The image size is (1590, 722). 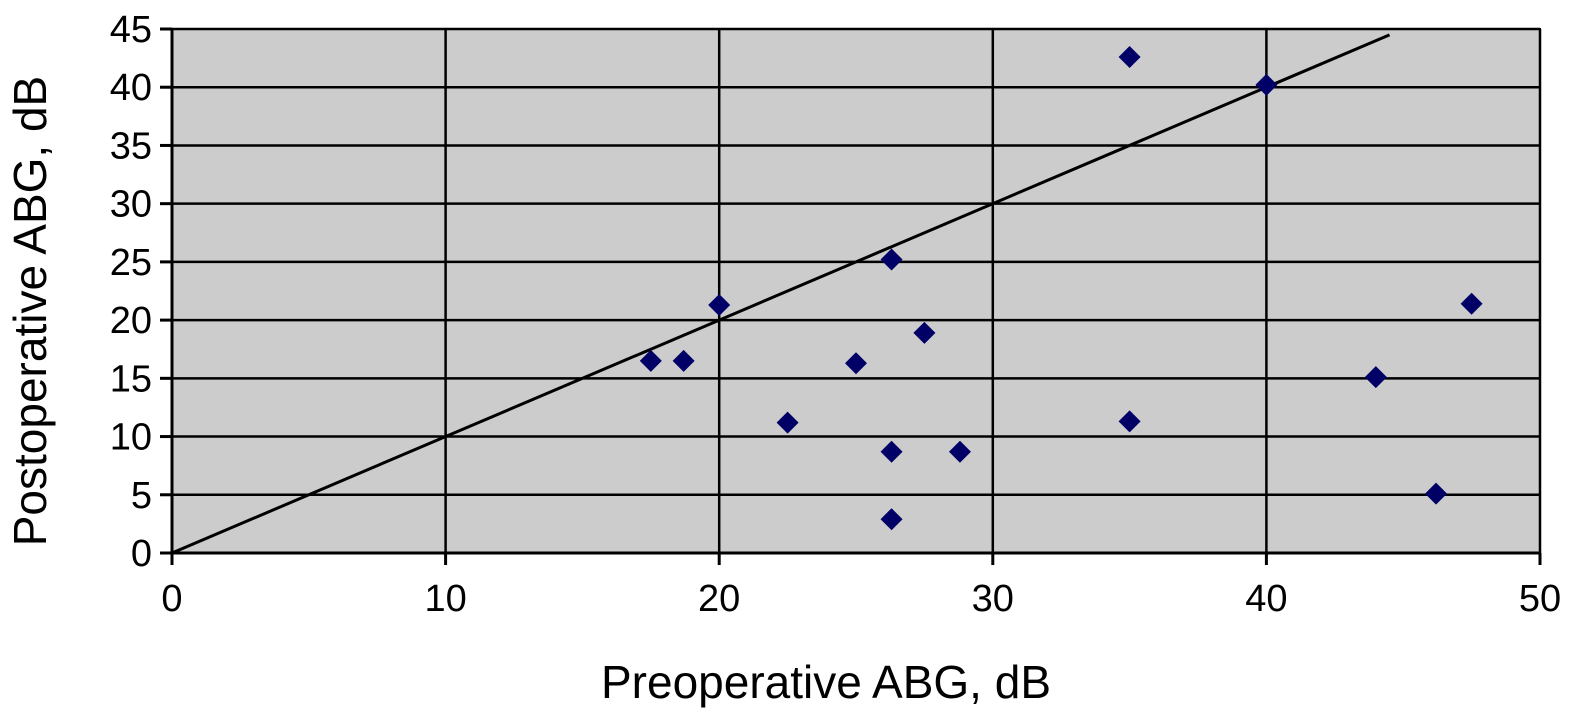 What do you see at coordinates (141, 554) in the screenshot?
I see `y-tick-label-0: 0` at bounding box center [141, 554].